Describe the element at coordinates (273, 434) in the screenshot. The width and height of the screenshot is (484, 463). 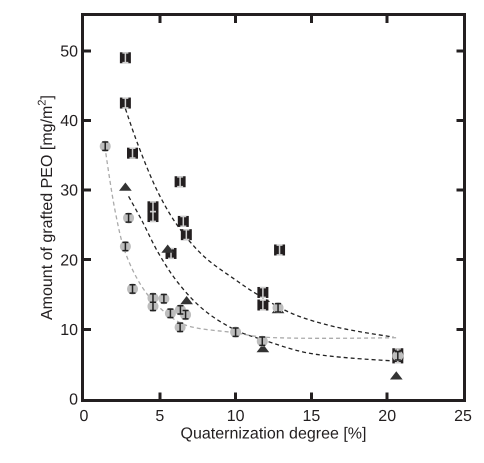
I see `x-axis-title: Quaternization degree [%]` at that location.